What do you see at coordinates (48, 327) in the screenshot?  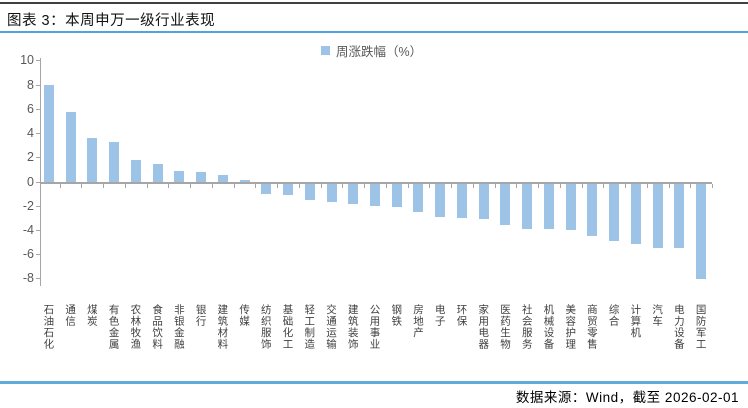 I see `category-label: 石油石化` at bounding box center [48, 327].